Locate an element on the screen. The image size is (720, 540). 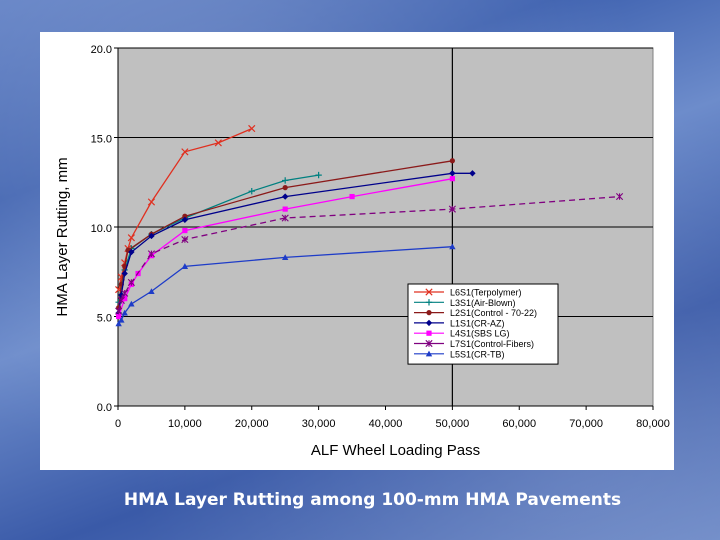
y-tick-label: 20.0 is located at coordinates (101, 50).